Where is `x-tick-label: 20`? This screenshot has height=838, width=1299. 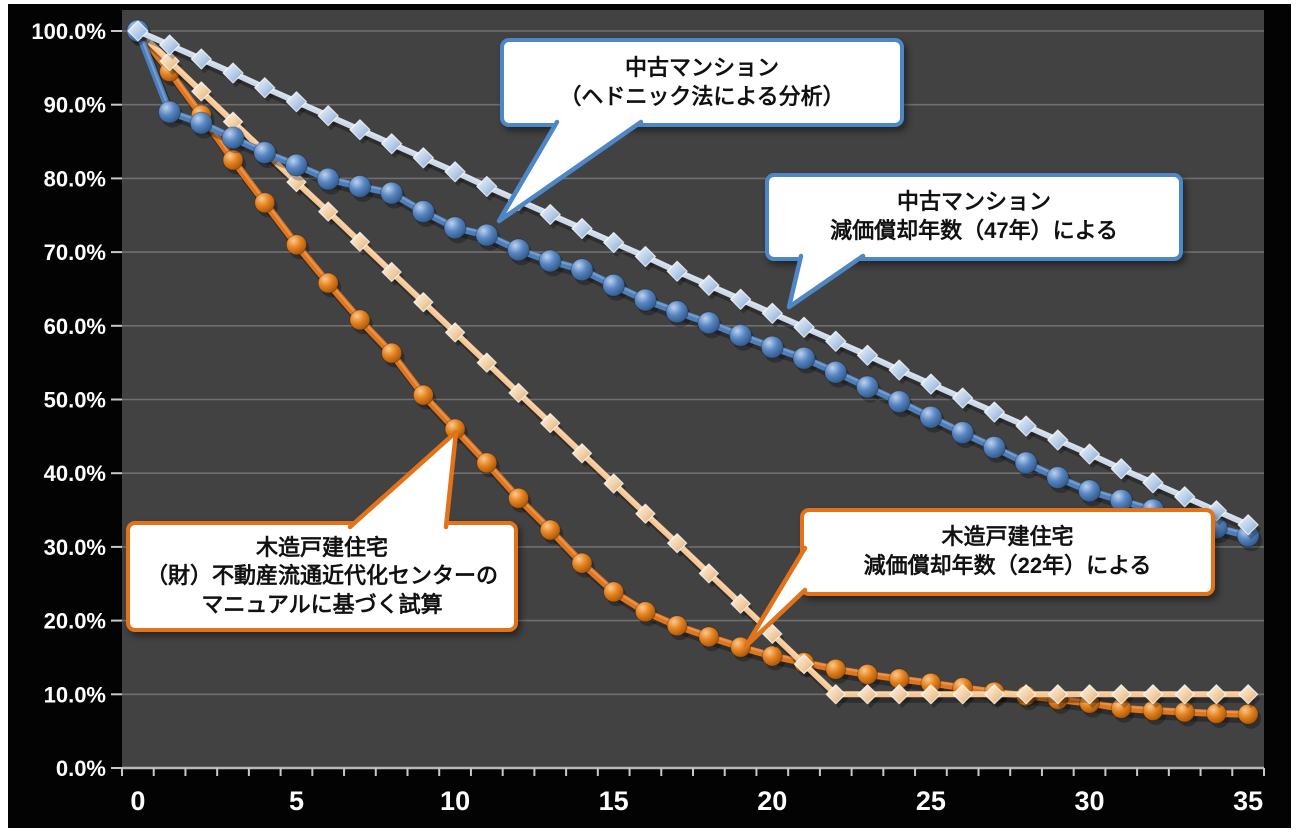
x-tick-label: 20 is located at coordinates (772, 801).